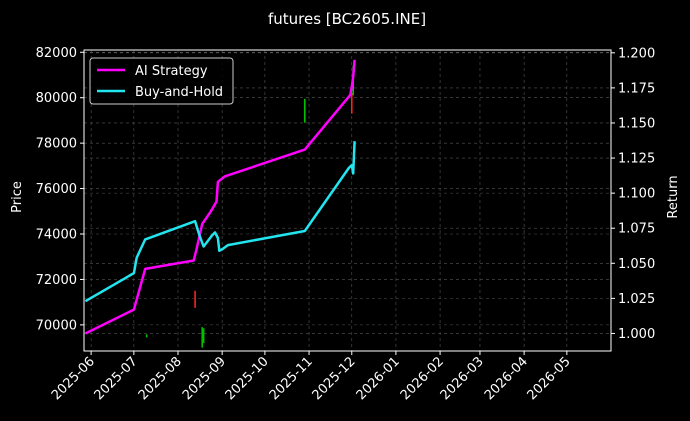  What do you see at coordinates (179, 92) in the screenshot?
I see `legend-label-buy-and-hold: Buy-and-Hold` at bounding box center [179, 92].